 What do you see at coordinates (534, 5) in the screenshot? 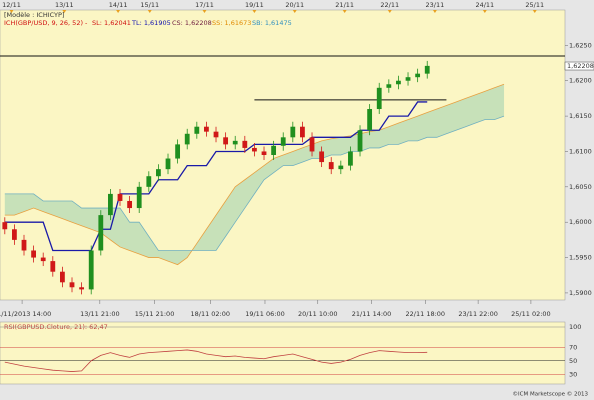
I see `date-label: 25/11` at bounding box center [534, 5].